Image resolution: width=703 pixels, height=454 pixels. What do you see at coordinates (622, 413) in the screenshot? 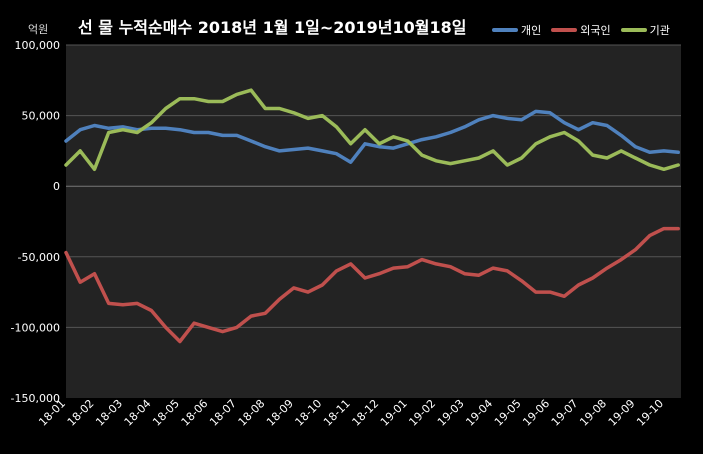
I see `x-tick-label: 19-09` at bounding box center [622, 413].